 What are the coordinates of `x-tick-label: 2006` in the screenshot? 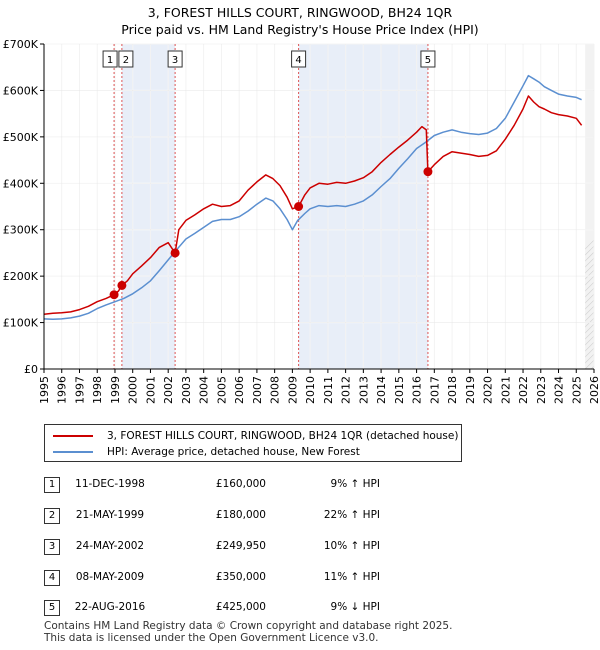 It's located at (239, 390).